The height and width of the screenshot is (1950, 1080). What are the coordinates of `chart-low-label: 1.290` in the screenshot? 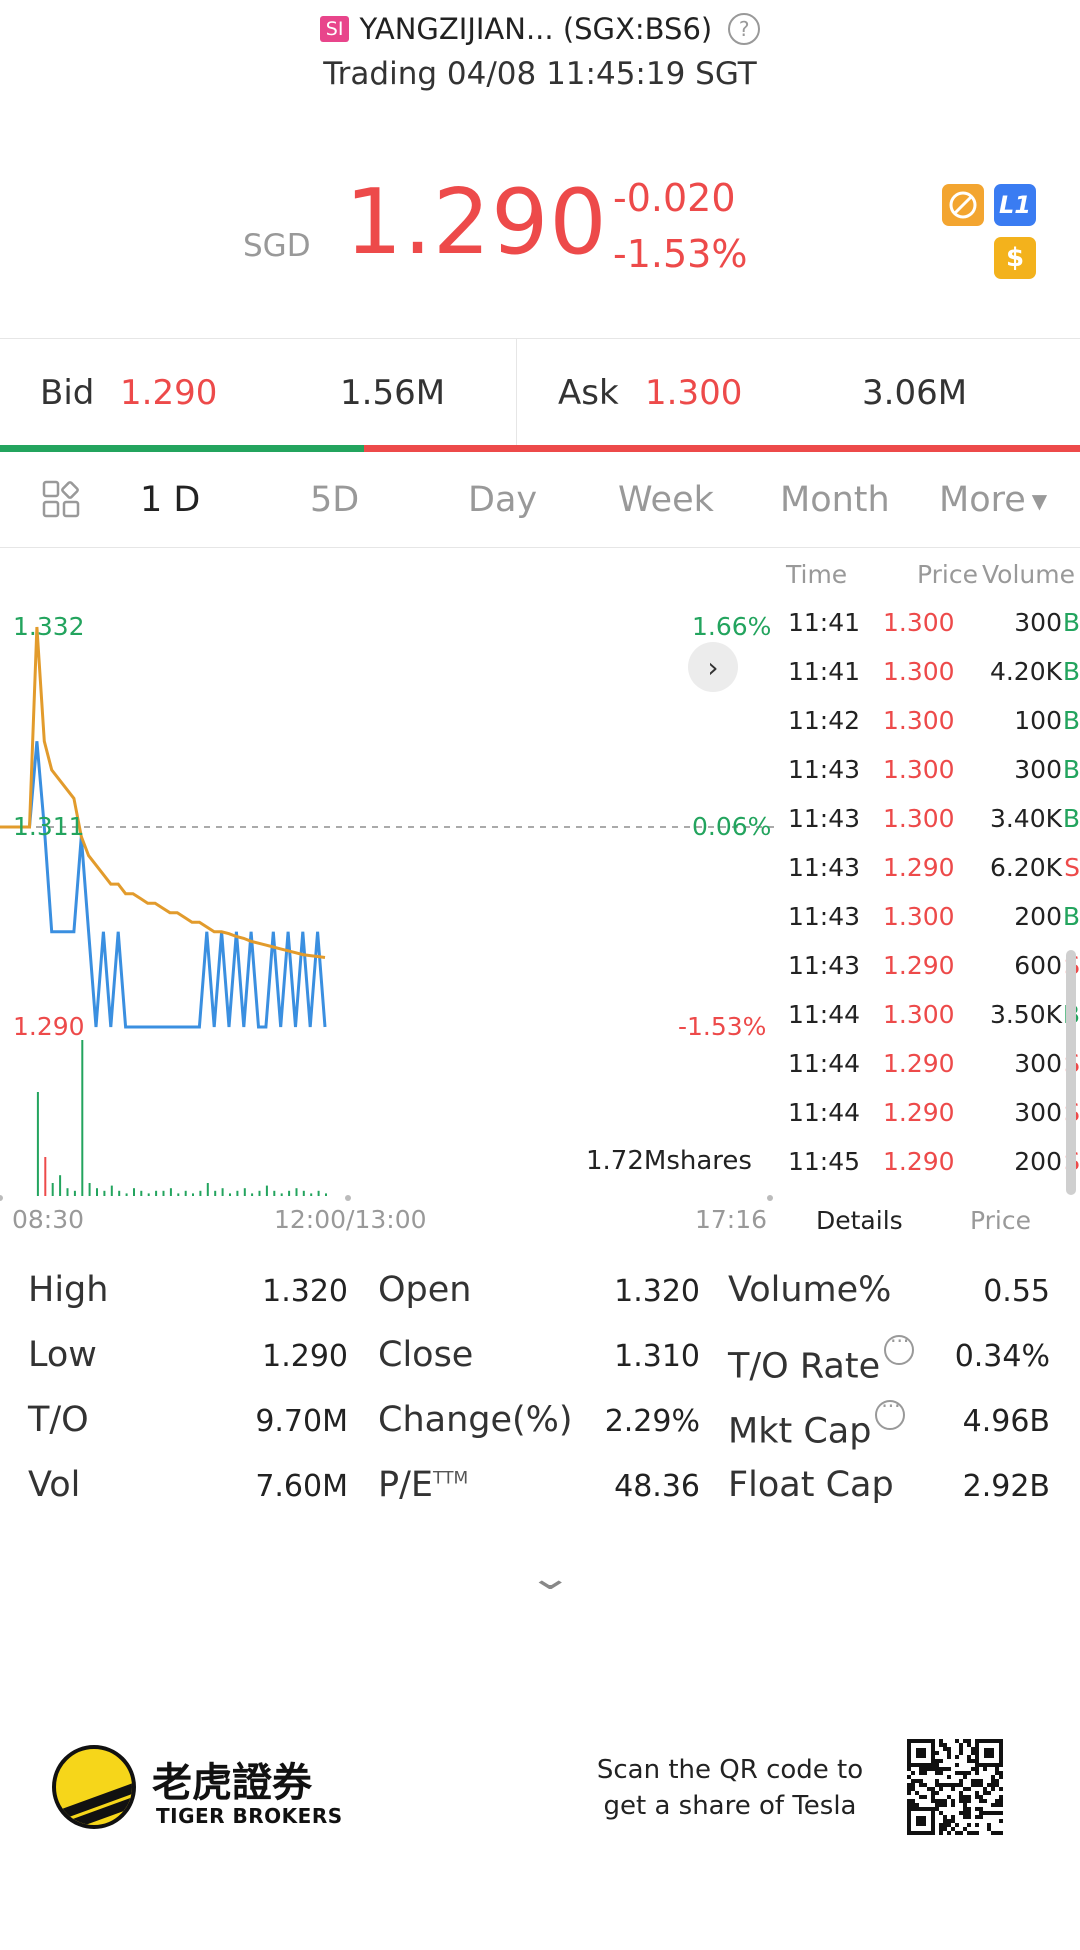 It's located at (49, 1026).